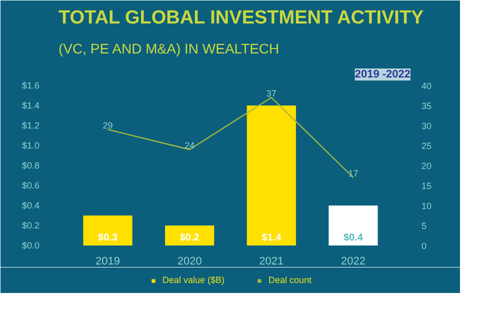  Describe the element at coordinates (427, 86) in the screenshot. I see `y2-tick-label: 40` at that location.